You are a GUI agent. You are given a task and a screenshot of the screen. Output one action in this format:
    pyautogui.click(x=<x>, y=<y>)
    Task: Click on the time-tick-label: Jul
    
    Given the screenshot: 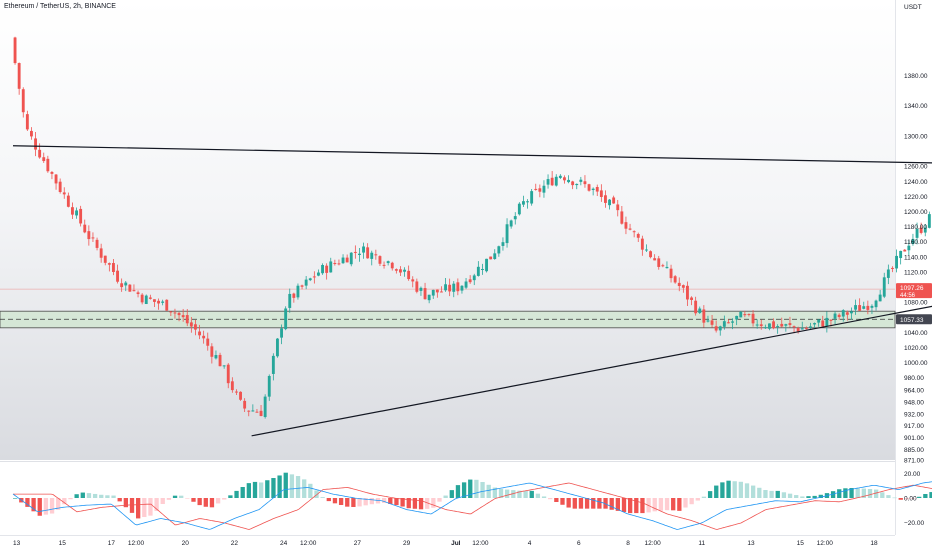 What is the action you would take?
    pyautogui.click(x=456, y=543)
    